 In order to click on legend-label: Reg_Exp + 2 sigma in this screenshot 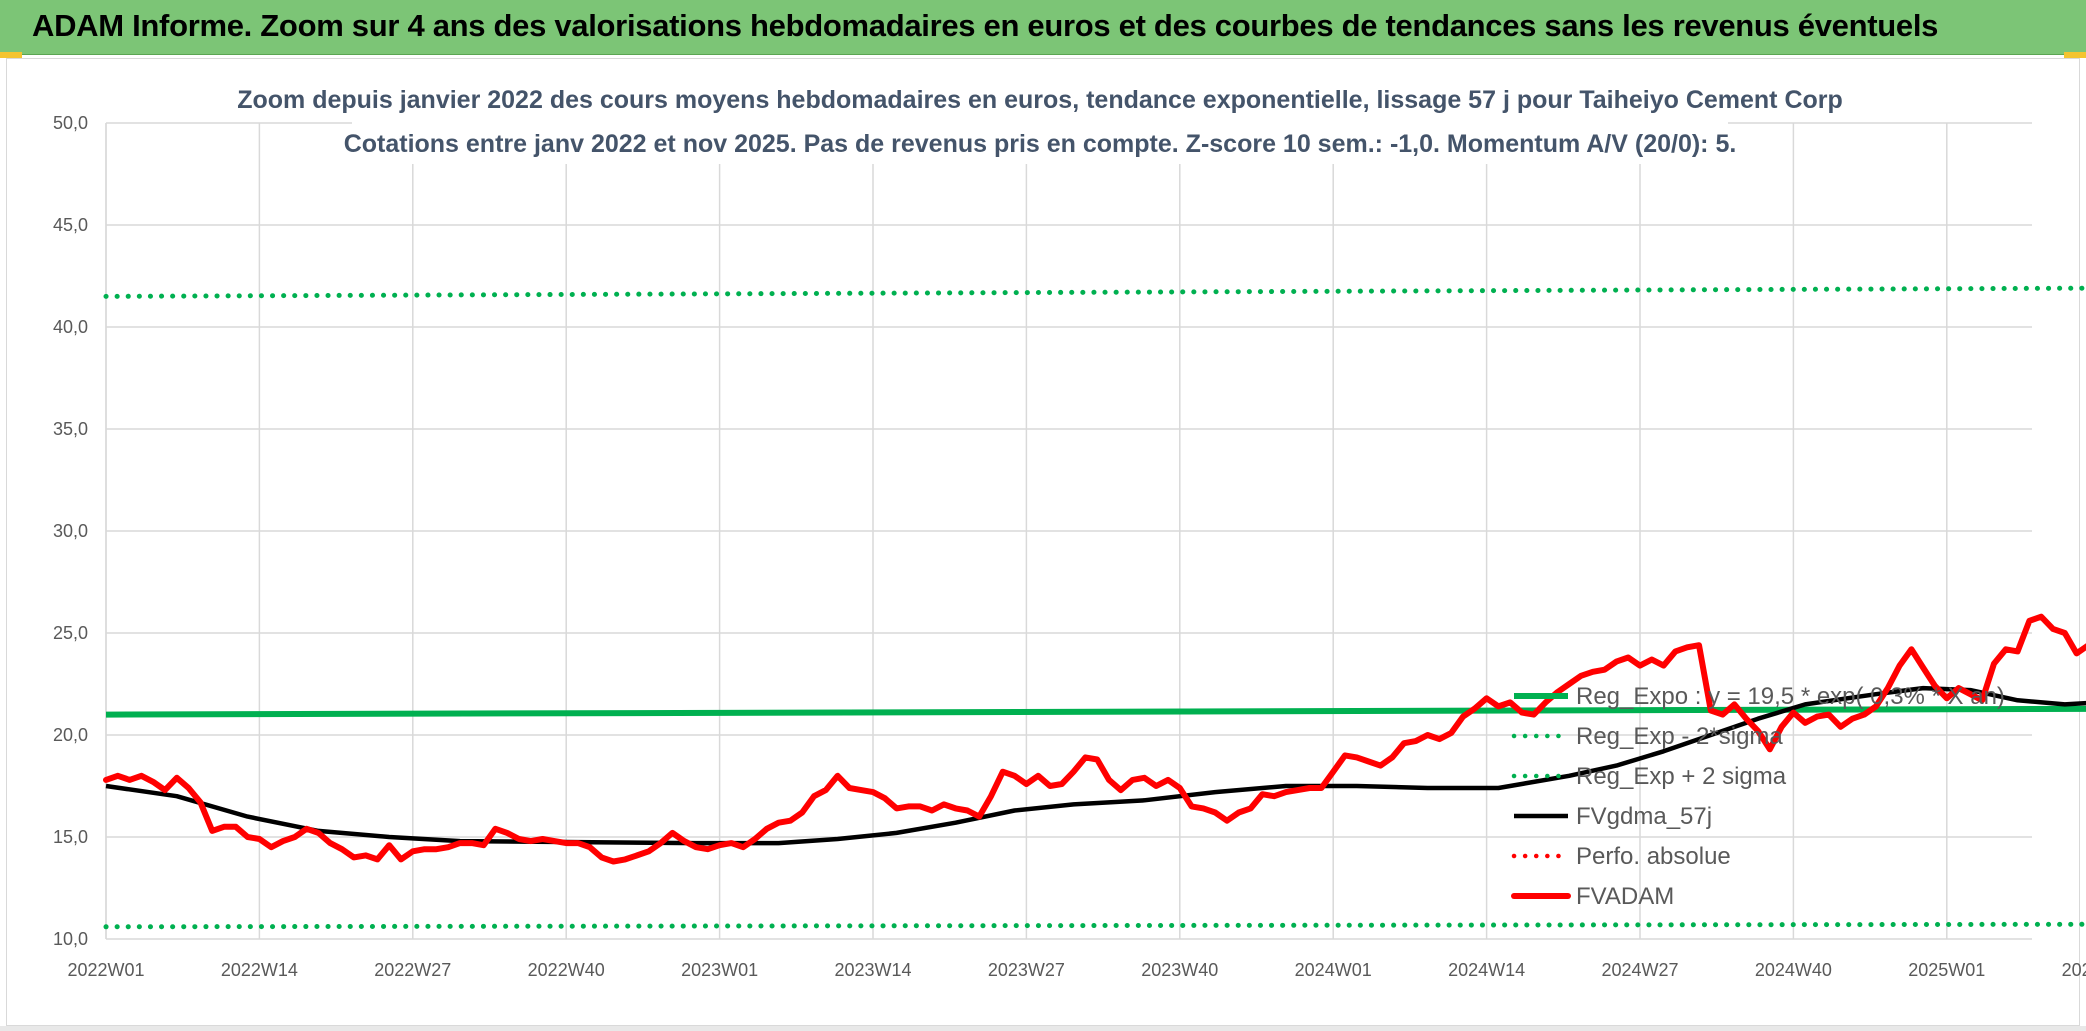, I will do `click(1681, 776)`.